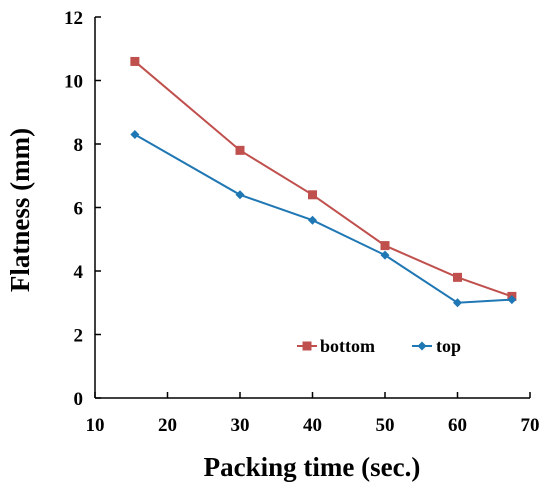  I want to click on y-tick-label: 8, so click(79, 145).